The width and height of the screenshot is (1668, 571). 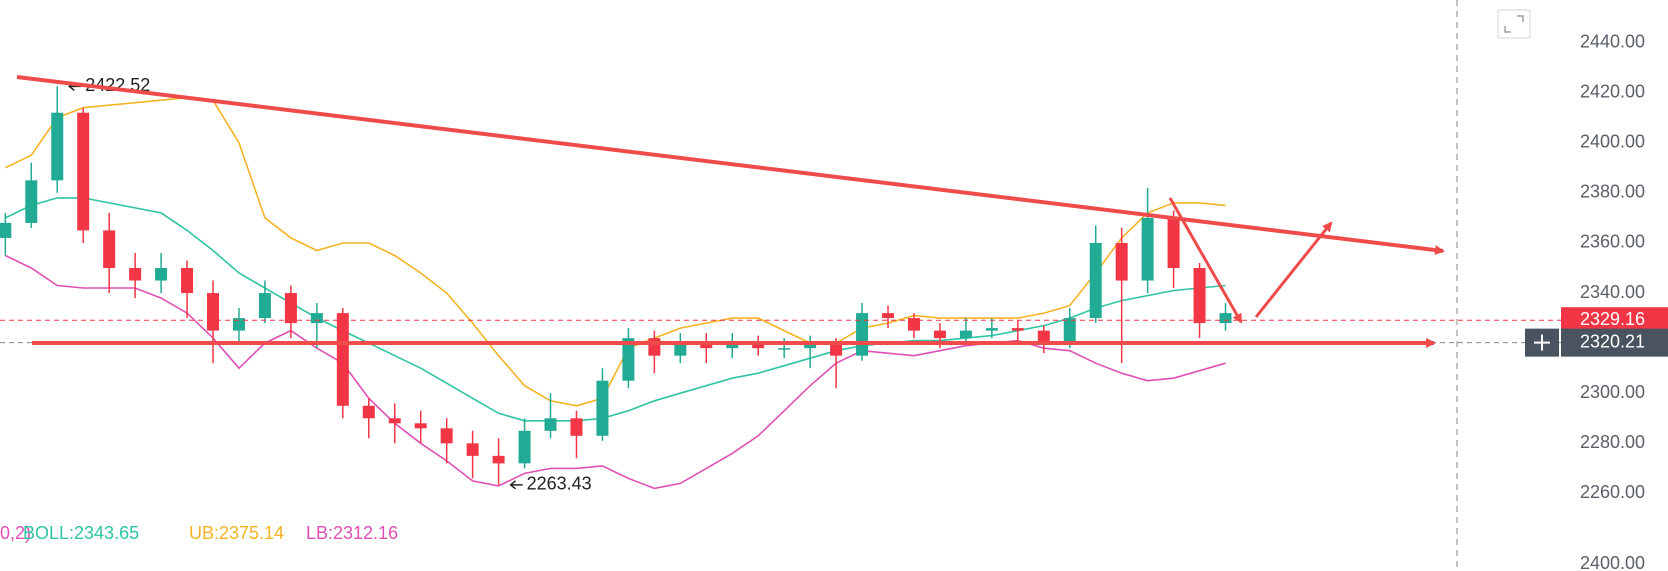 I want to click on crosshair-price-box, so click(x=1614, y=342).